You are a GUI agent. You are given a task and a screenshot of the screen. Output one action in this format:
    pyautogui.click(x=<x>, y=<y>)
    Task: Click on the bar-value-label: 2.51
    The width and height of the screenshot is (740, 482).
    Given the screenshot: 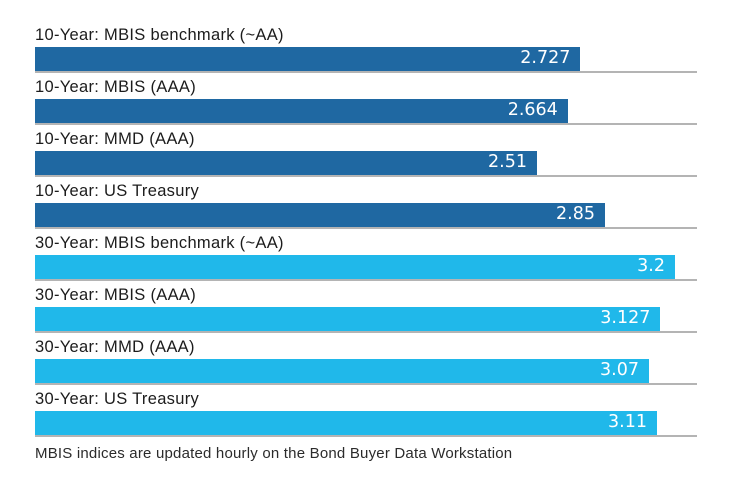 What is the action you would take?
    pyautogui.click(x=507, y=162)
    